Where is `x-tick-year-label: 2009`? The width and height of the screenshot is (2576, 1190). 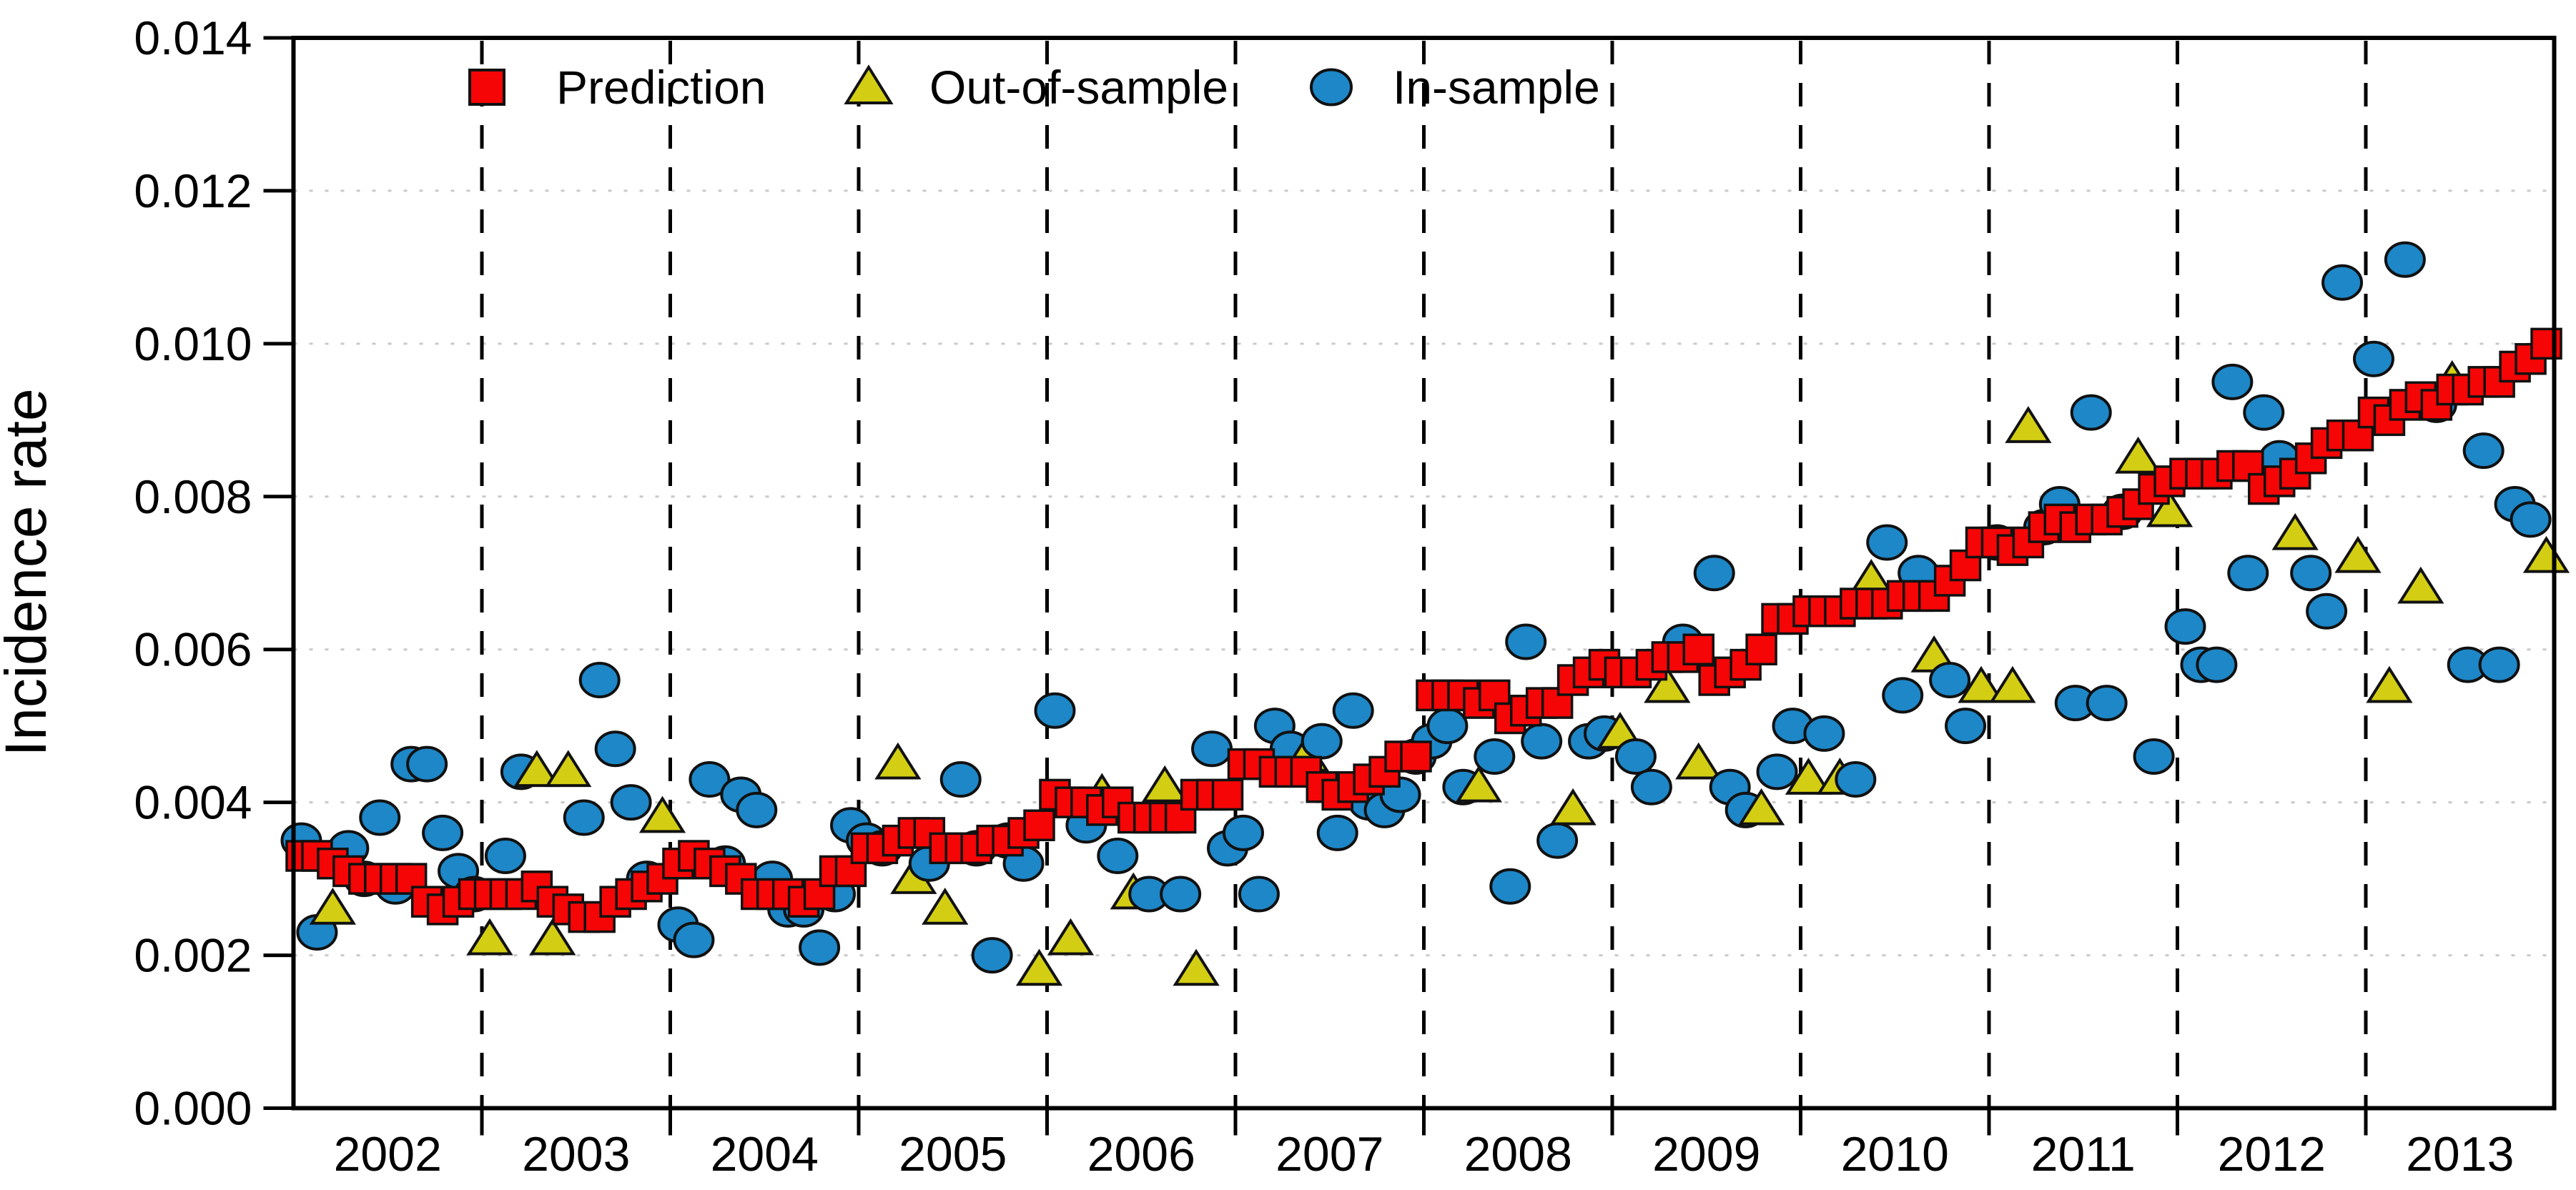 x-tick-year-label: 2009 is located at coordinates (1706, 1154).